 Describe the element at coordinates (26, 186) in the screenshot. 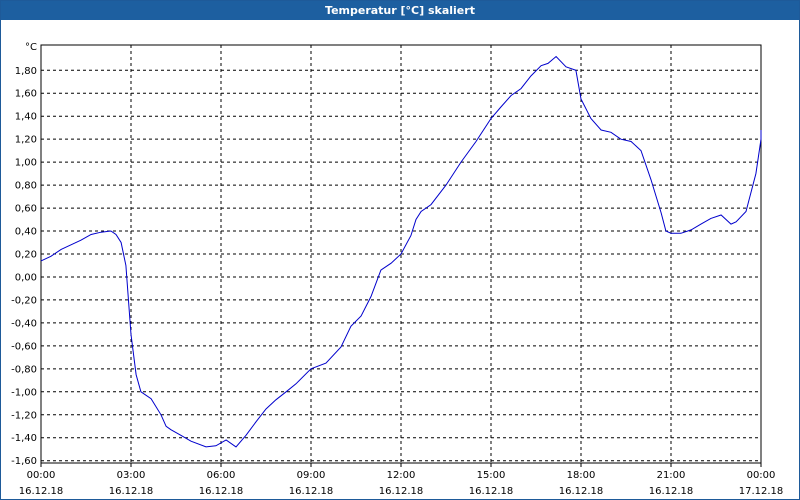

I see `y-tick-label: 0,80` at that location.